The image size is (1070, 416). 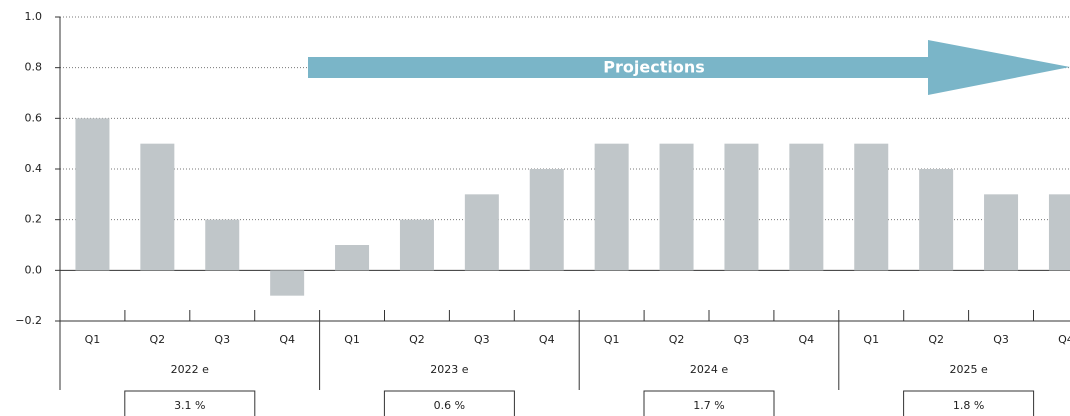 What do you see at coordinates (34, 67) in the screenshot?
I see `y-tick-label: 0.8` at bounding box center [34, 67].